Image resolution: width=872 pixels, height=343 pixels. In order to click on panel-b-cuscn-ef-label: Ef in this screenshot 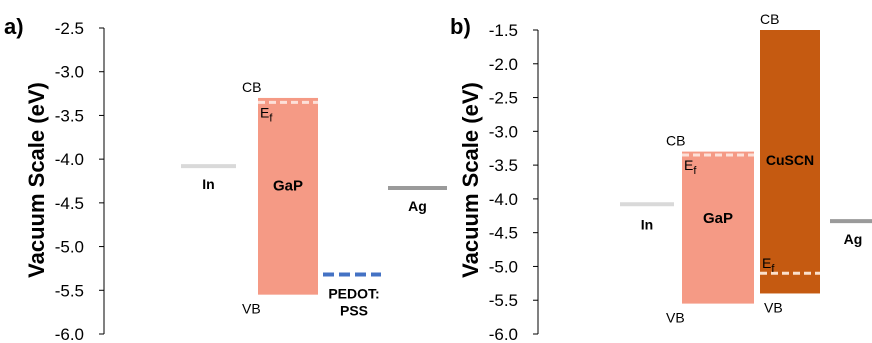, I will do `click(768, 265)`.